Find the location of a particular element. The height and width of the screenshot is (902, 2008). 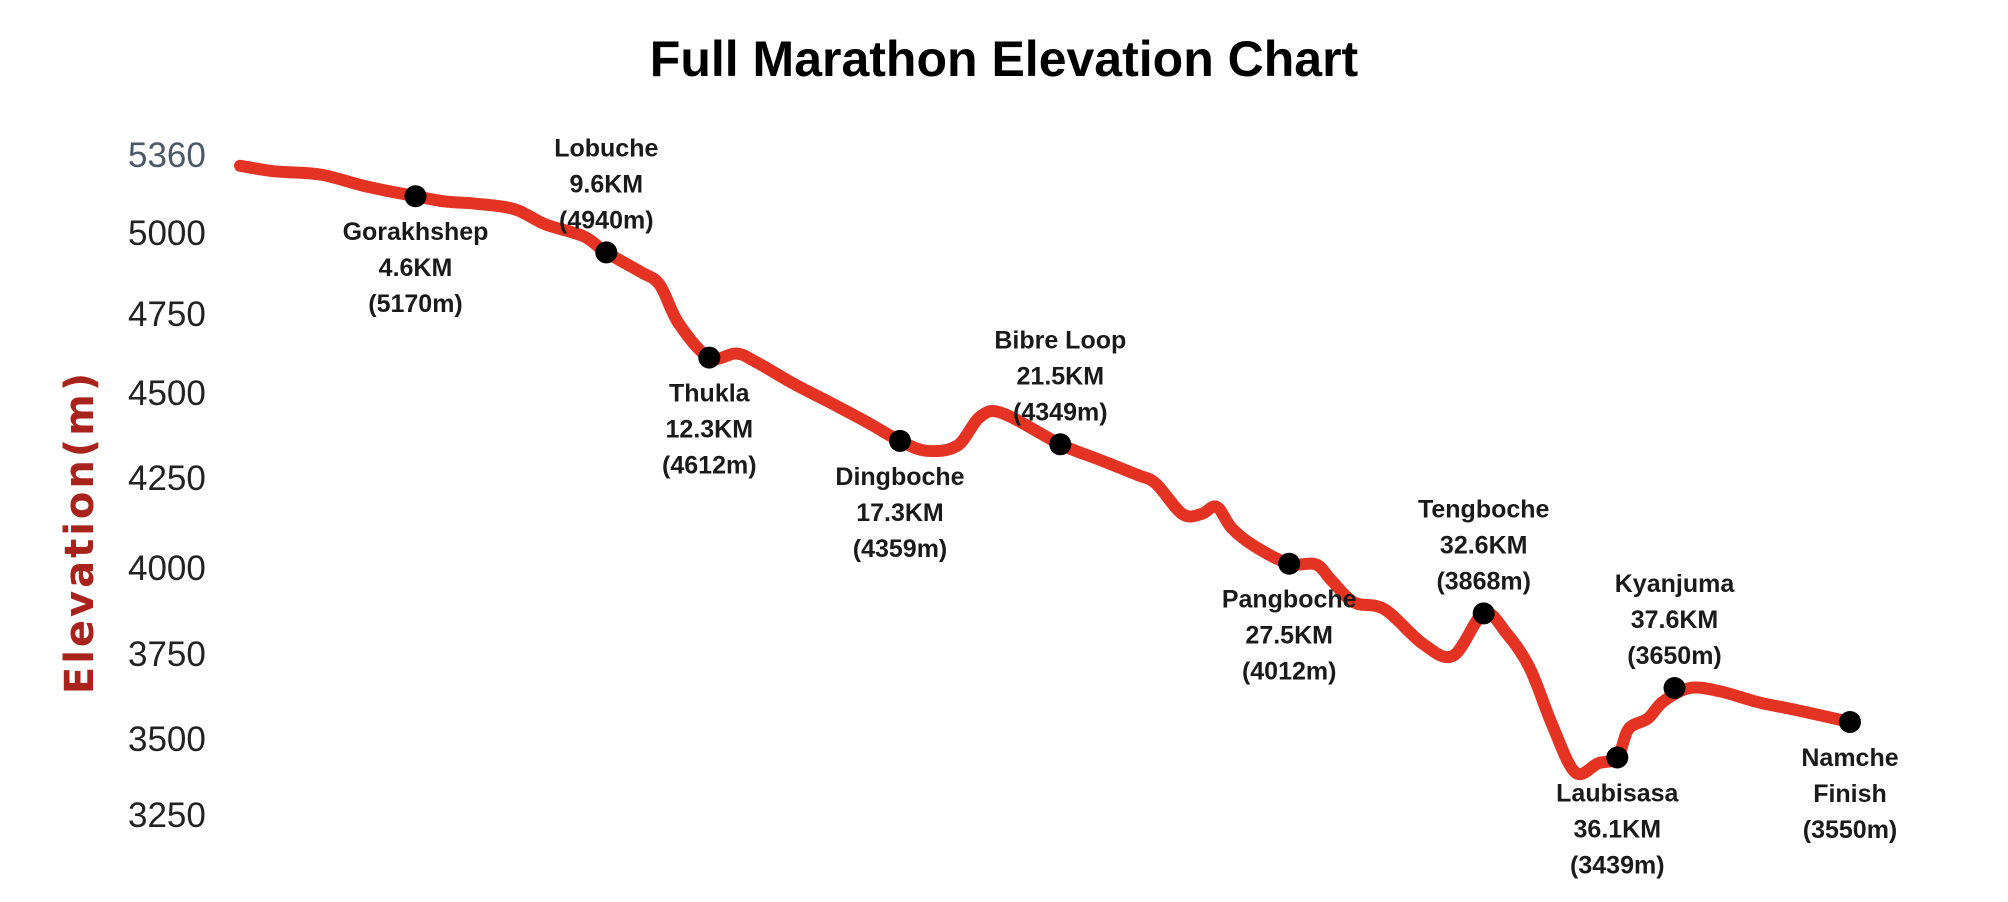

checkpoint-distance: 4.6KM is located at coordinates (416, 268).